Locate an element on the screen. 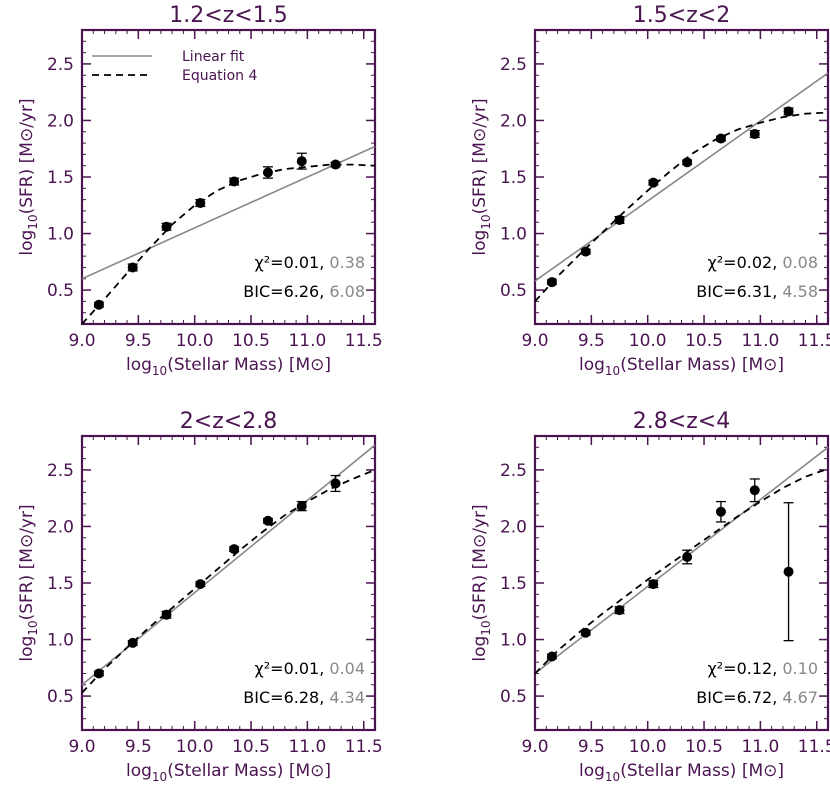 The image size is (830, 790). chi2-stat: χ²=0.12, 0.10 is located at coordinates (763, 668).